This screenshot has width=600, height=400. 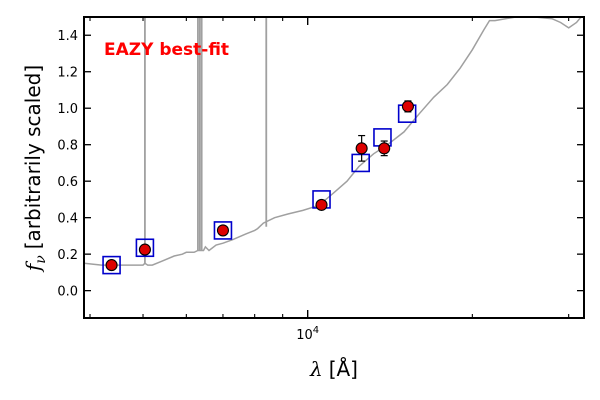 I want to click on x-tick-label-10000: 104, so click(x=307, y=334).